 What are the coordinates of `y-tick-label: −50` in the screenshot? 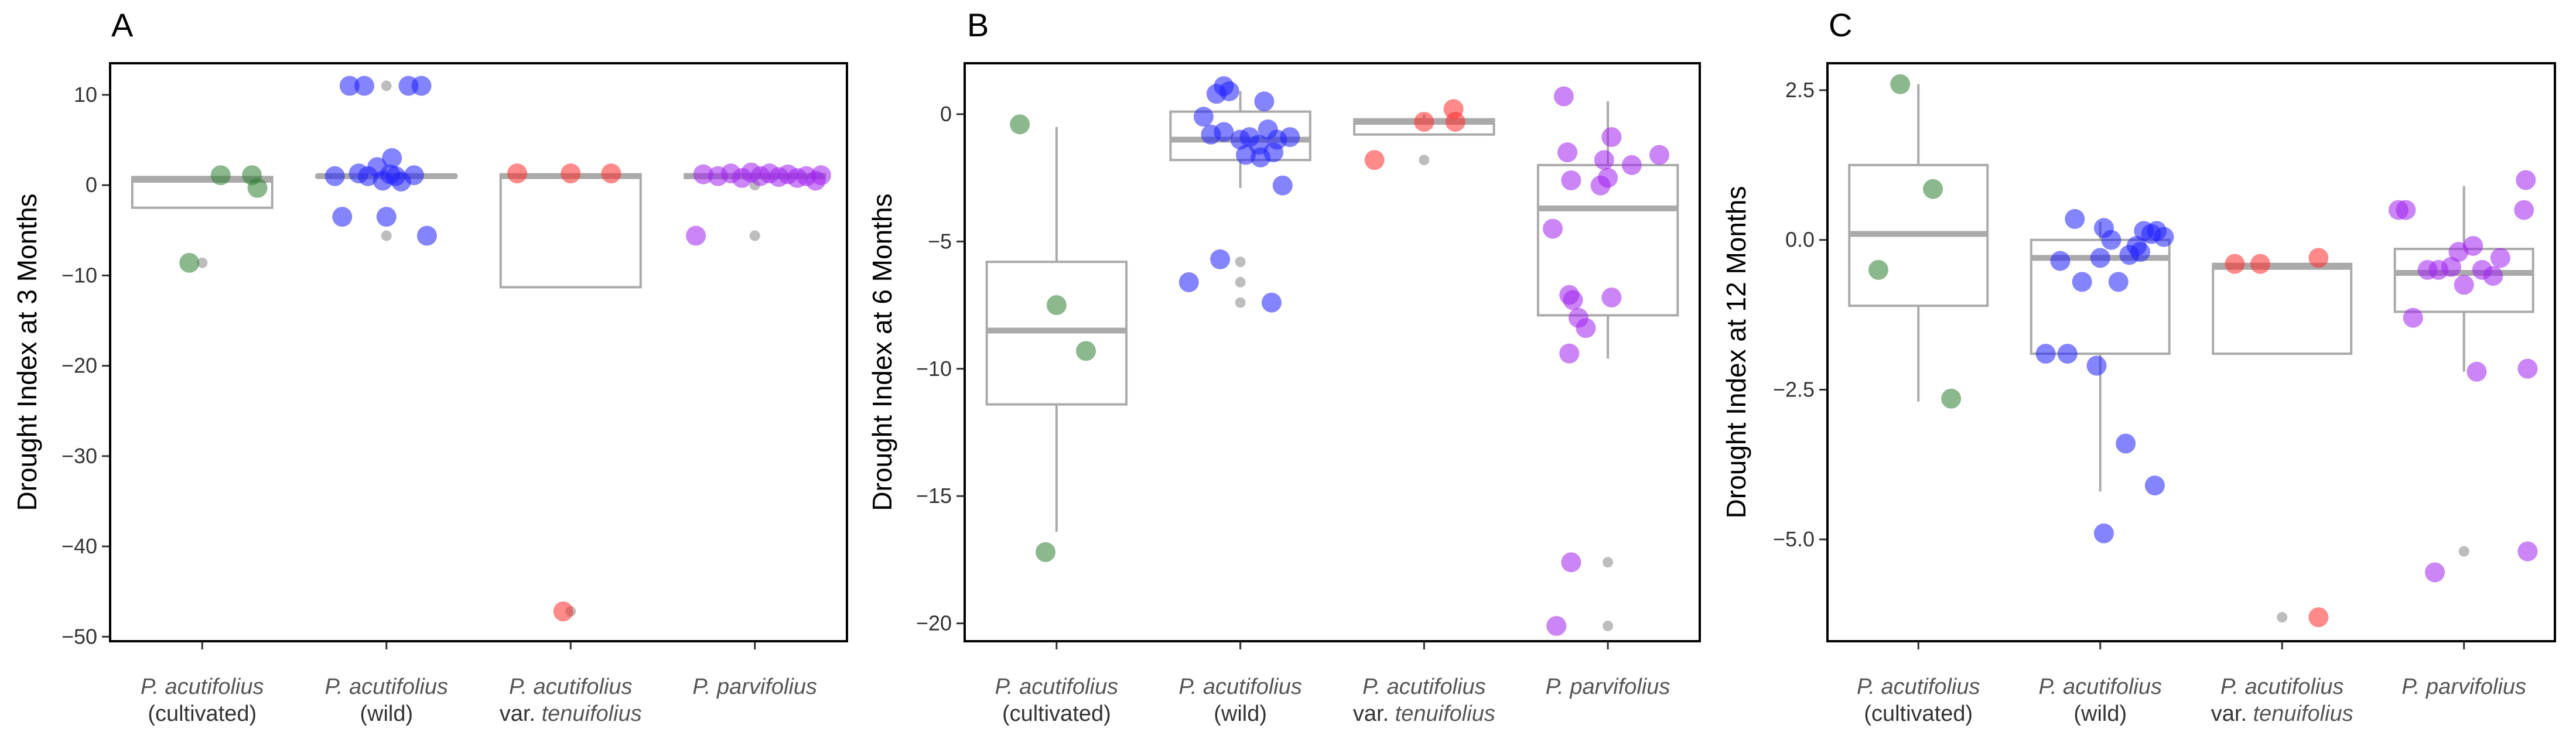 It's located at (80, 636).